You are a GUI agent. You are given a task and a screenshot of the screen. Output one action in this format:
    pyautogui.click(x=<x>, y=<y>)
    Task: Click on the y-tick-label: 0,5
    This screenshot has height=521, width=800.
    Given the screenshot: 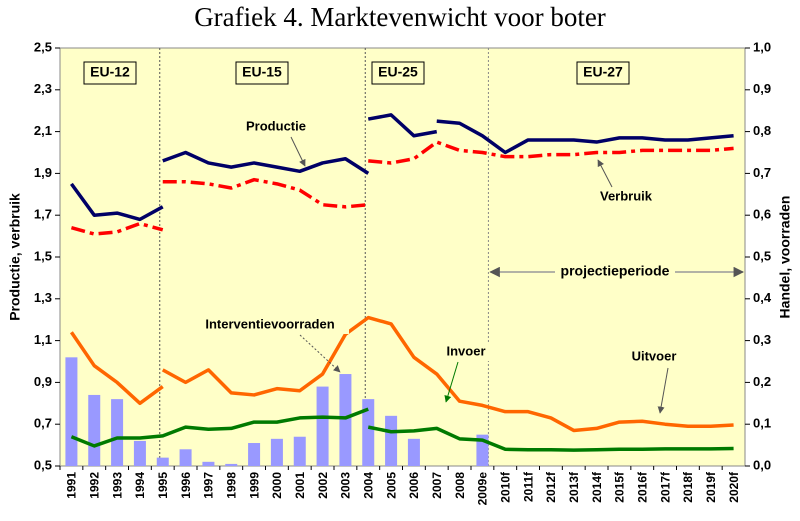 What is the action you would take?
    pyautogui.click(x=43, y=464)
    